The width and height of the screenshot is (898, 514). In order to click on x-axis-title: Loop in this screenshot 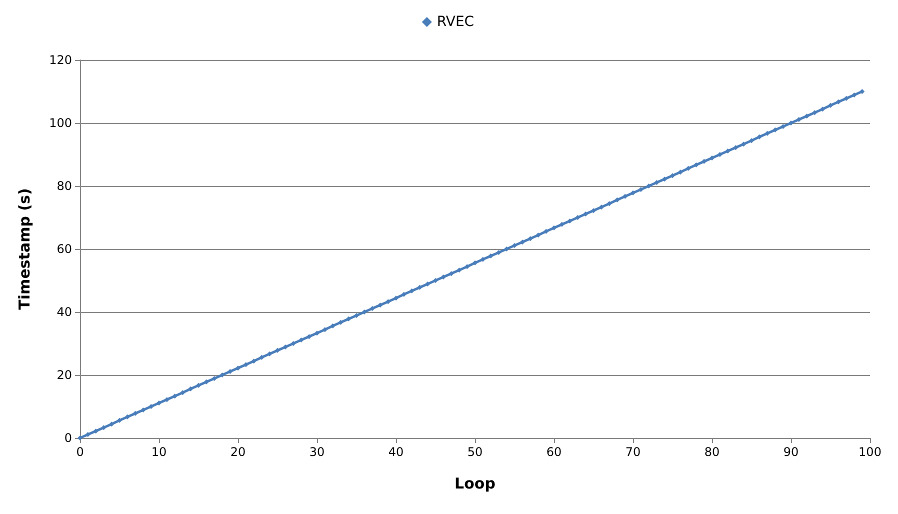, I will do `click(475, 483)`.